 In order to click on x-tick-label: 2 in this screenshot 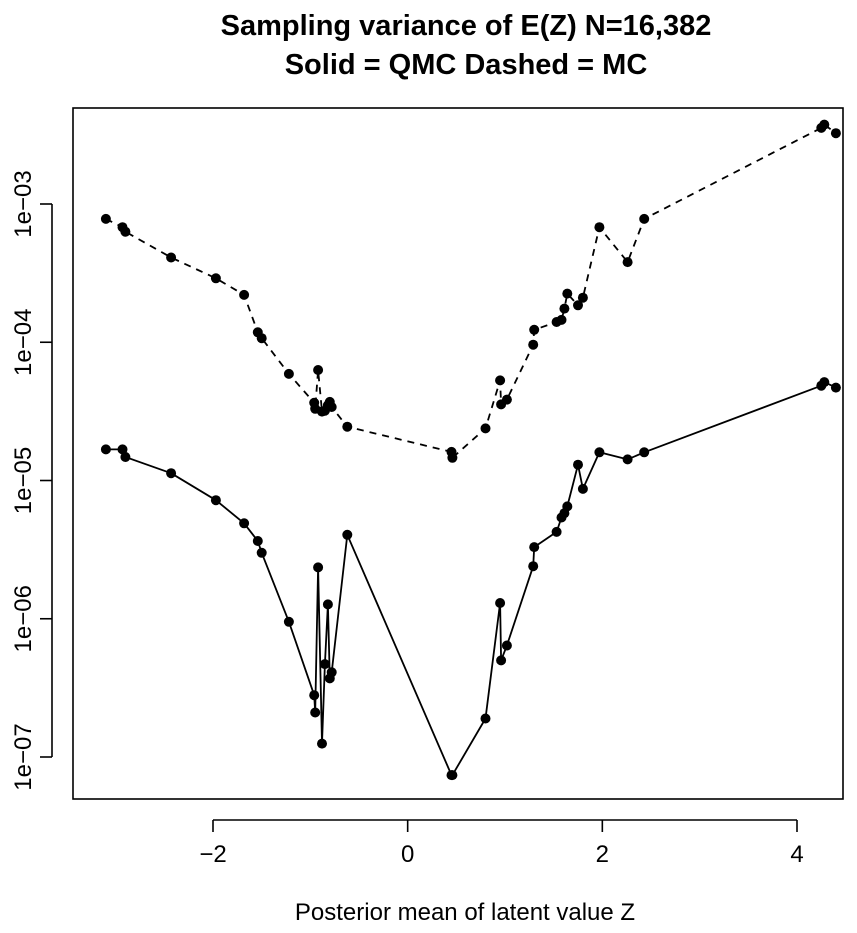, I will do `click(602, 854)`.